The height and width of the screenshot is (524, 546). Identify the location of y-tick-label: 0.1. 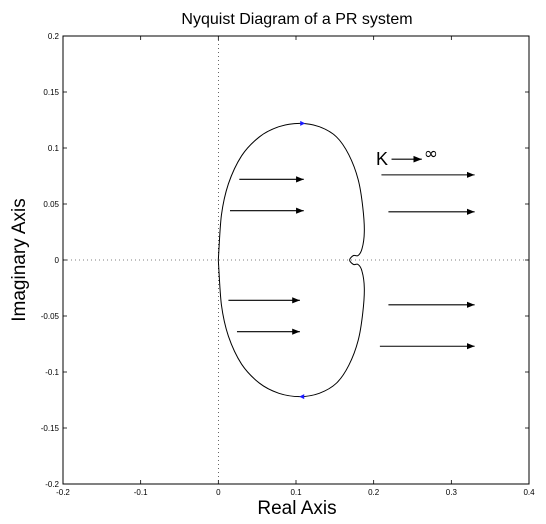
(54, 148).